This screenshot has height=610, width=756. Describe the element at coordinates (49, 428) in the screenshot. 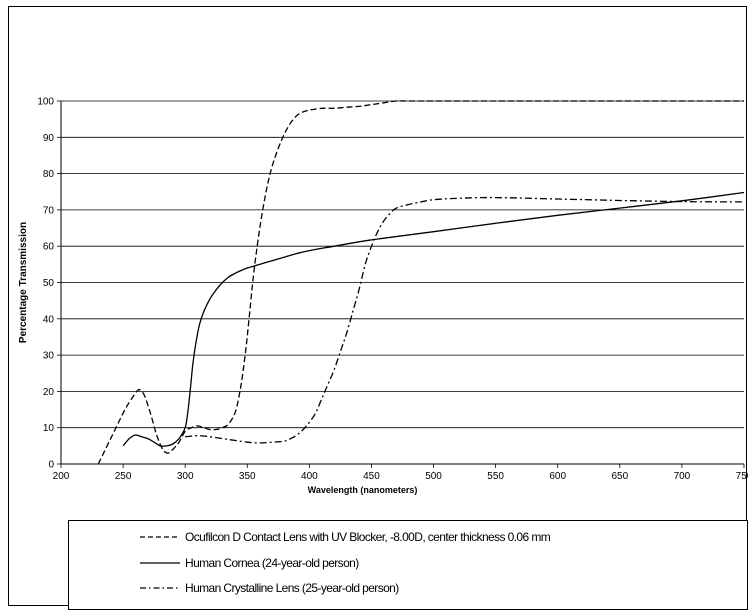

I see `y-tick-label-10: 10` at that location.